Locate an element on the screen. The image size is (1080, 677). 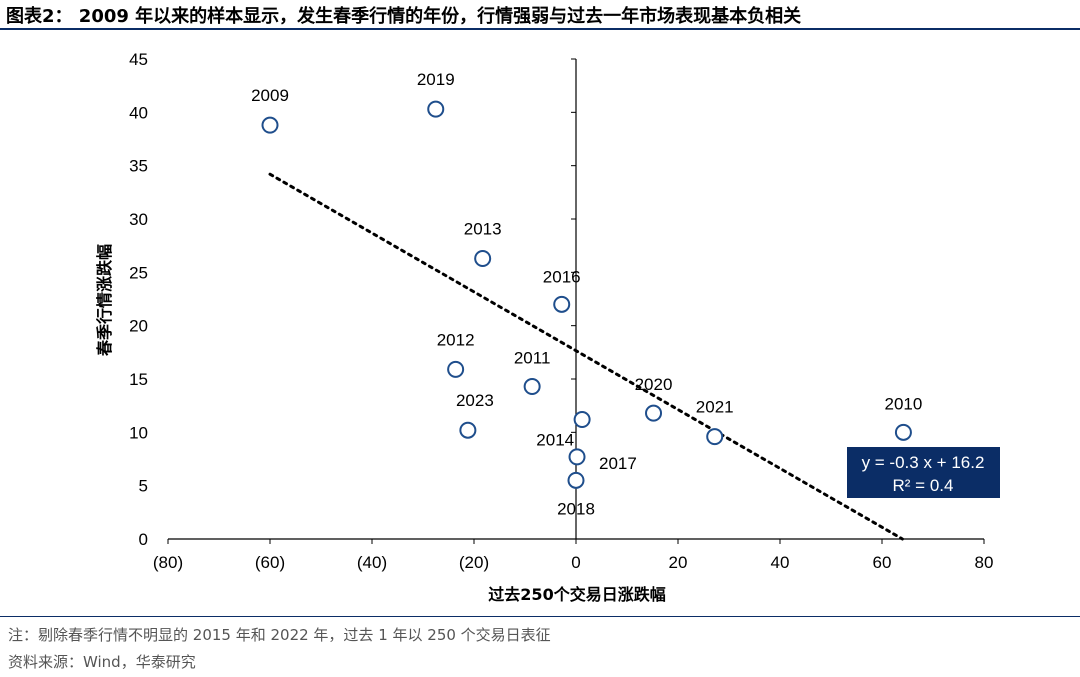
data-point-2011 is located at coordinates (532, 386).